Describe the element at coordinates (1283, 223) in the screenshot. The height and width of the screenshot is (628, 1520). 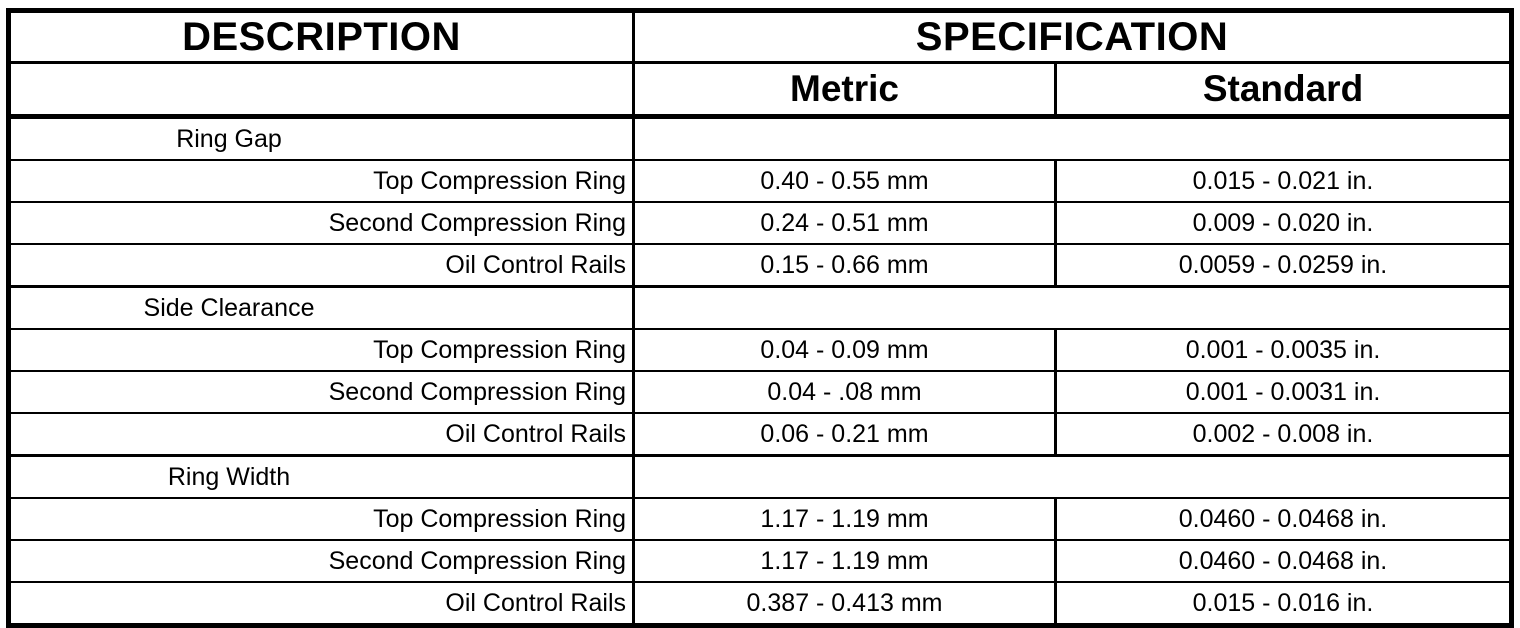
I see `standard-value: 0.009 - 0.020 in.` at that location.